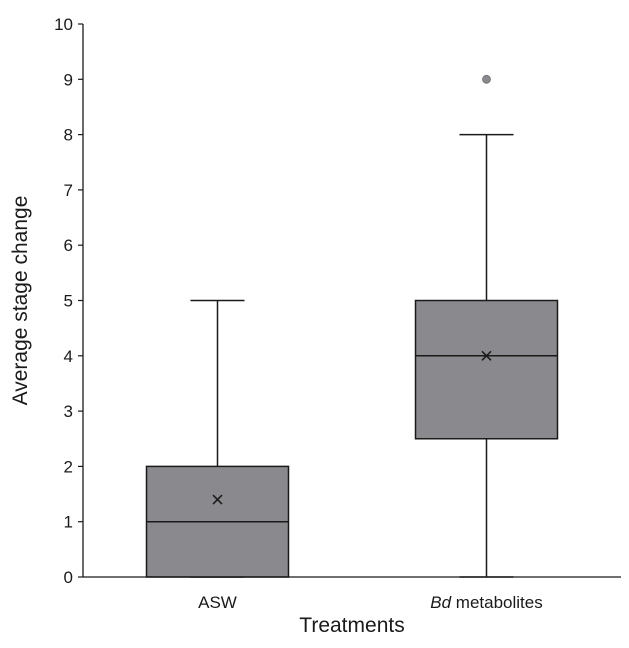  What do you see at coordinates (351, 625) in the screenshot?
I see `x-axis-title: Treatments` at bounding box center [351, 625].